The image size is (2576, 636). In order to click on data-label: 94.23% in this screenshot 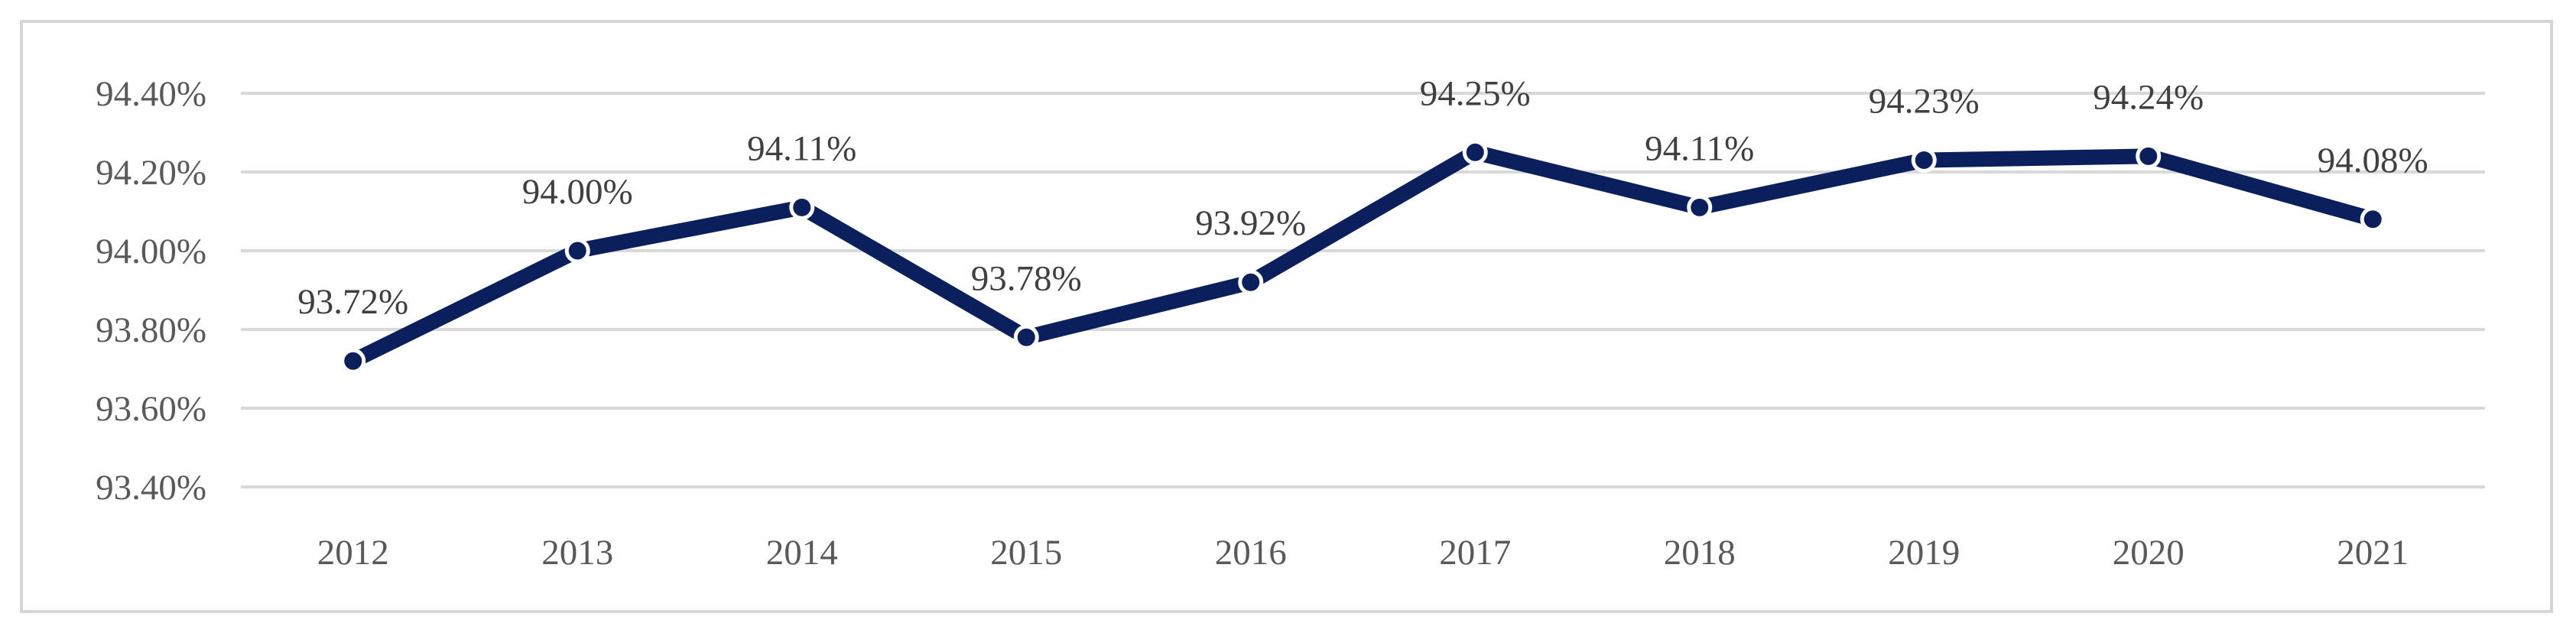, I will do `click(1925, 102)`.